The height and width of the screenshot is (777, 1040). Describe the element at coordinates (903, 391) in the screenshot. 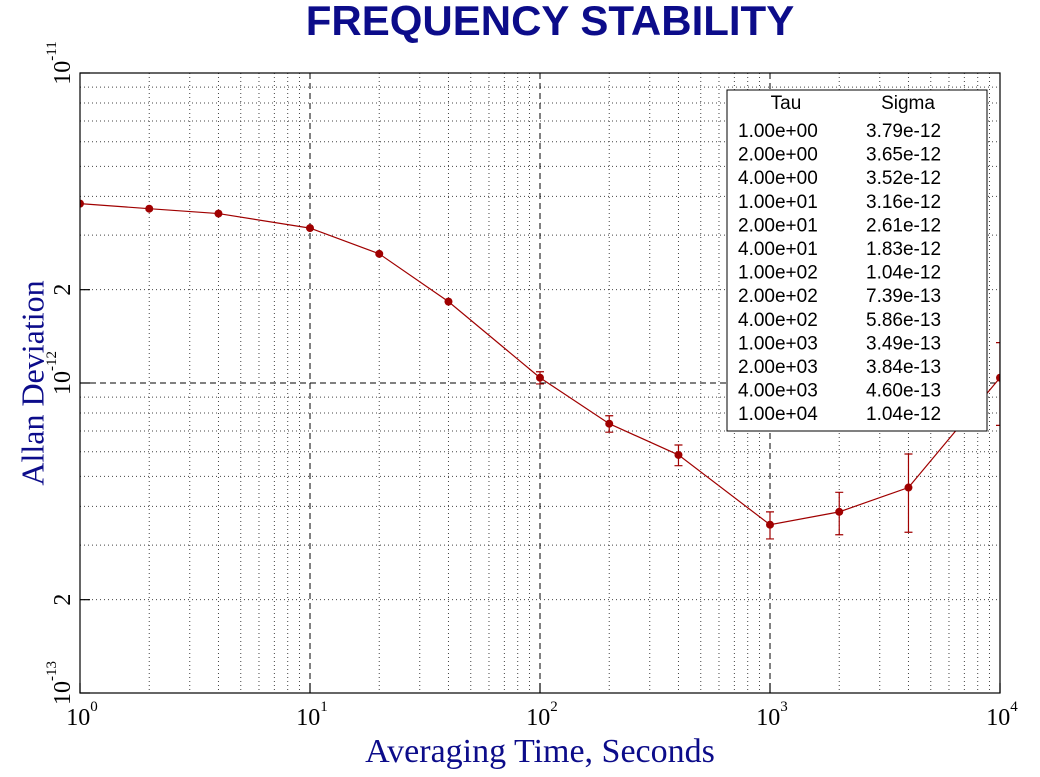

I see `legend-sigma: 4.60e-13` at that location.